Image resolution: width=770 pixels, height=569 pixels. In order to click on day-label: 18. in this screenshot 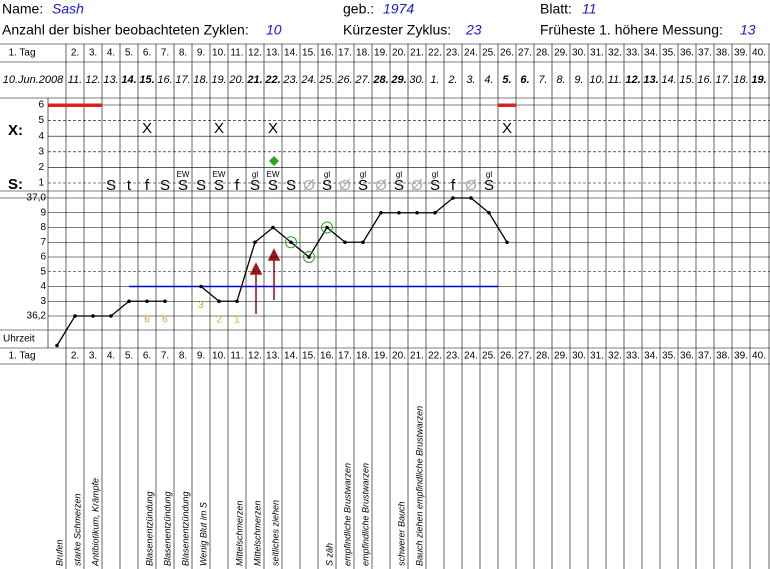, I will do `click(363, 53)`.